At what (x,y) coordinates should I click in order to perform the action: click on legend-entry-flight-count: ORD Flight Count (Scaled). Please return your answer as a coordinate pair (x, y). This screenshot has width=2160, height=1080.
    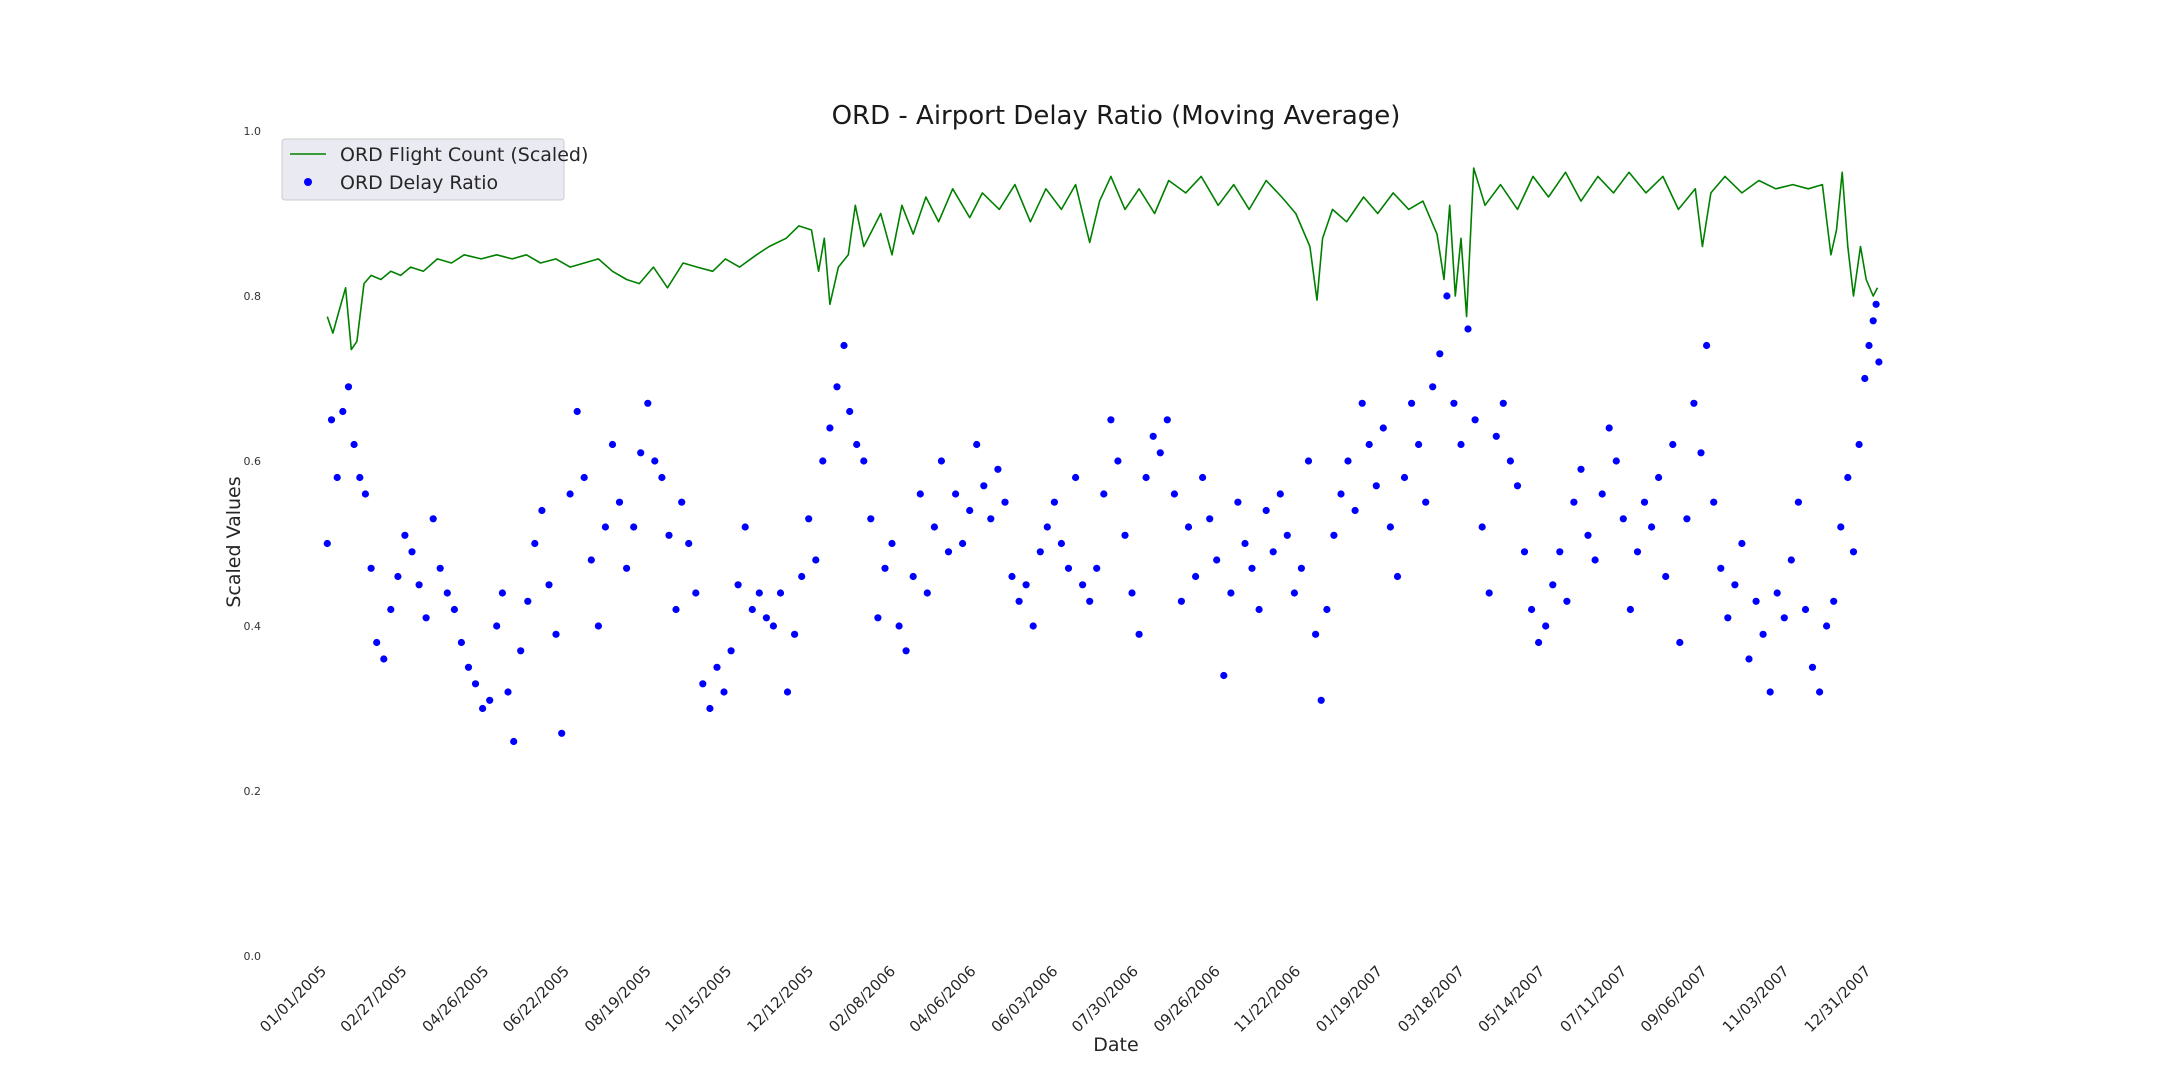
    Looking at the image, I should click on (464, 155).